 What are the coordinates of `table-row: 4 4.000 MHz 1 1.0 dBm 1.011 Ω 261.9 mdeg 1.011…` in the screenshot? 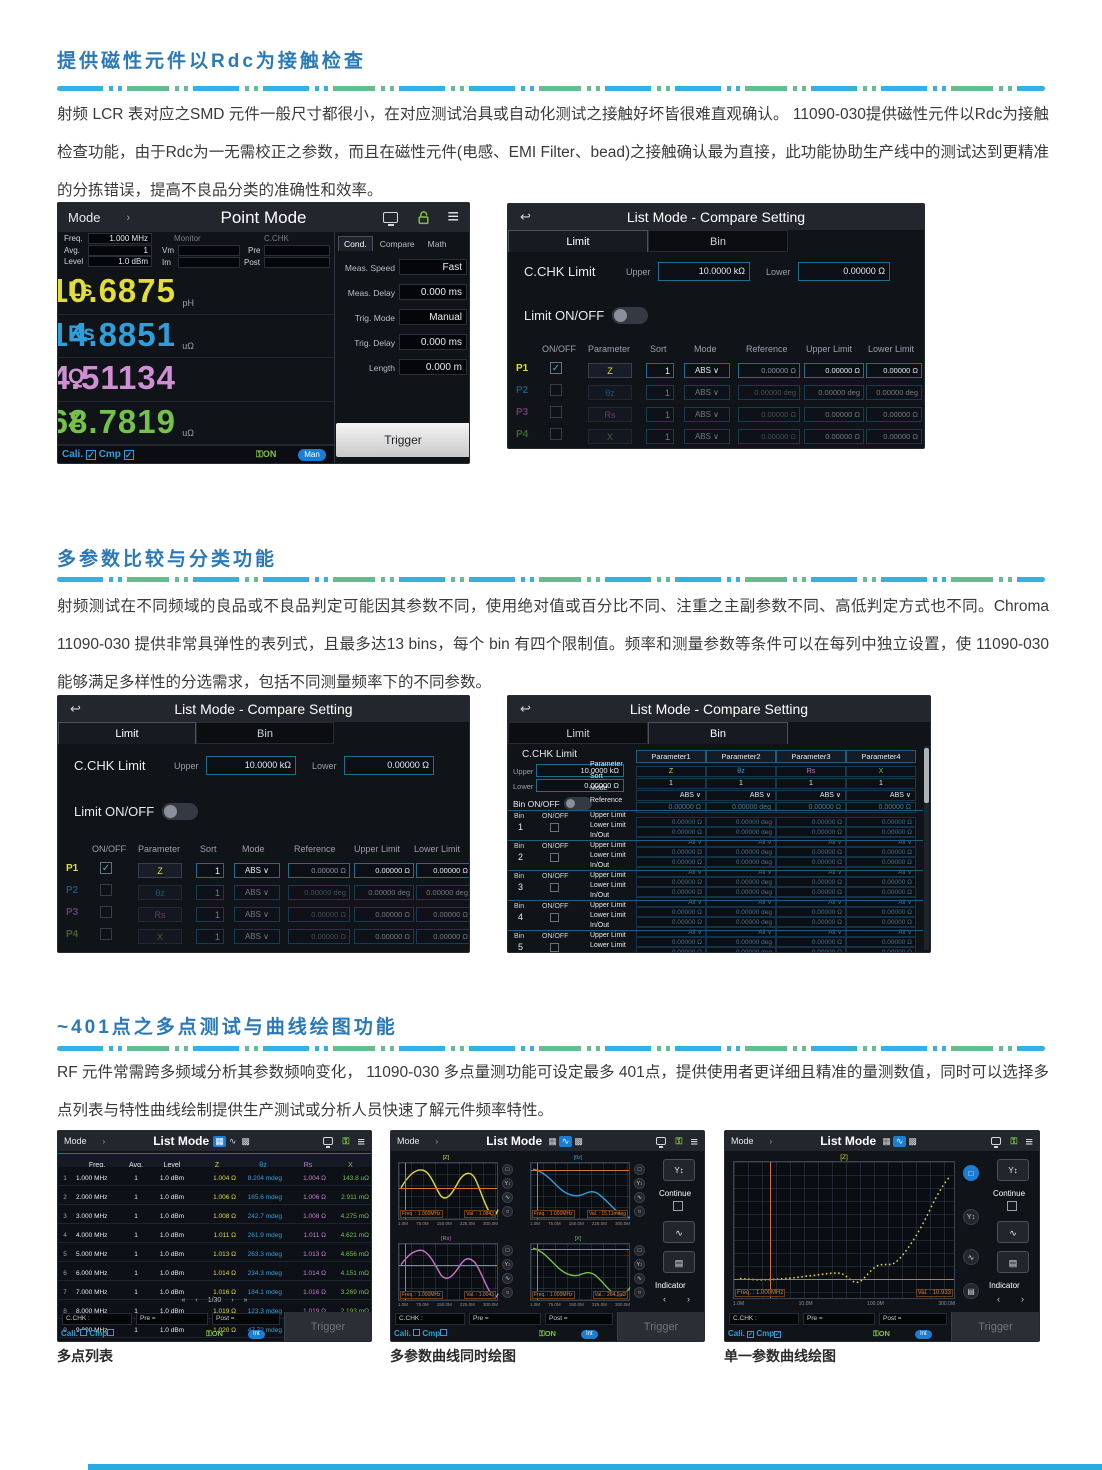 It's located at (214, 1233).